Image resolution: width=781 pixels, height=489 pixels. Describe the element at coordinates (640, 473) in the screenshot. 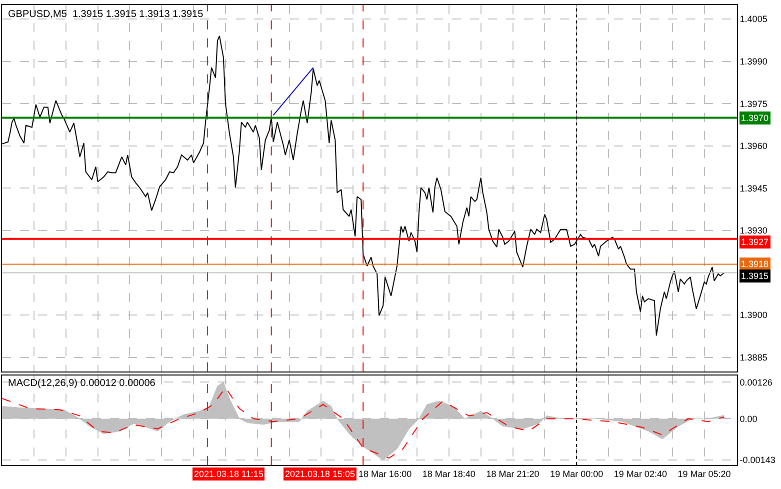

I see `x-tick-label: 19 Mar 02:40` at that location.